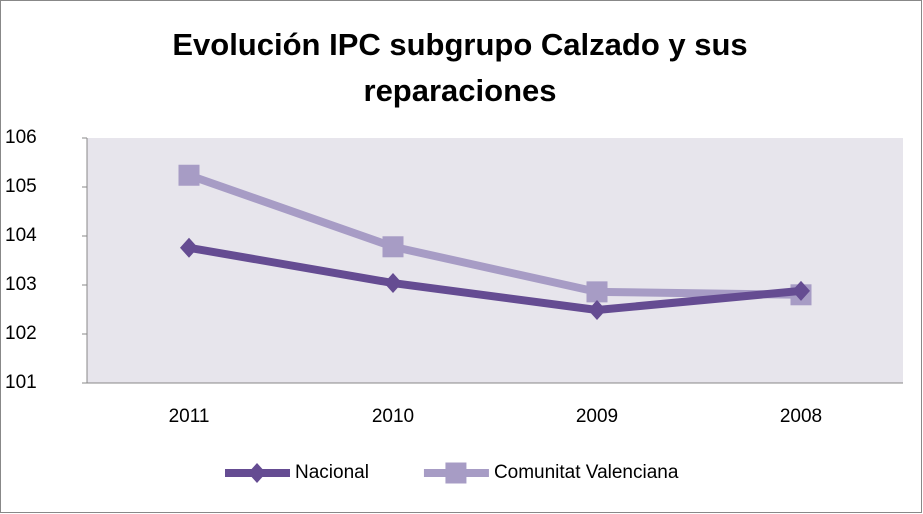 The width and height of the screenshot is (923, 514). Describe the element at coordinates (801, 416) in the screenshot. I see `x-tick-label: 2008` at that location.